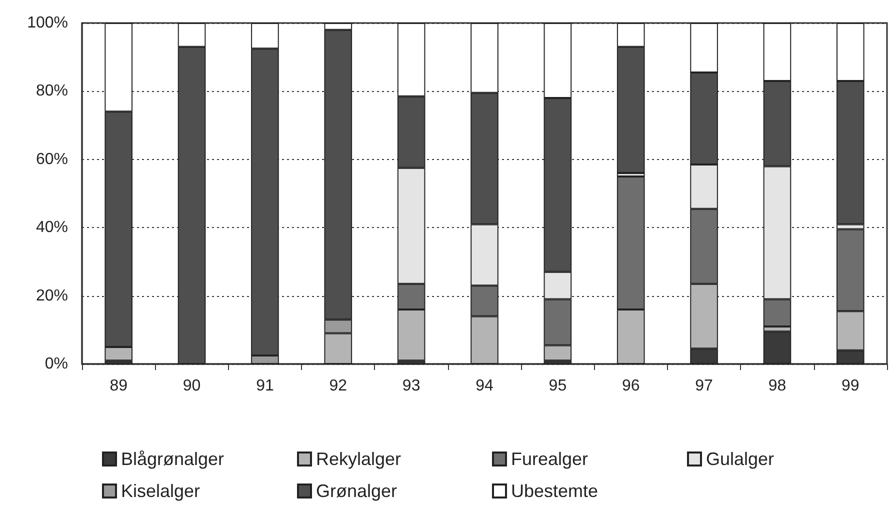 This screenshot has height=509, width=893. What do you see at coordinates (704, 386) in the screenshot?
I see `x-tick-label: 97` at bounding box center [704, 386].